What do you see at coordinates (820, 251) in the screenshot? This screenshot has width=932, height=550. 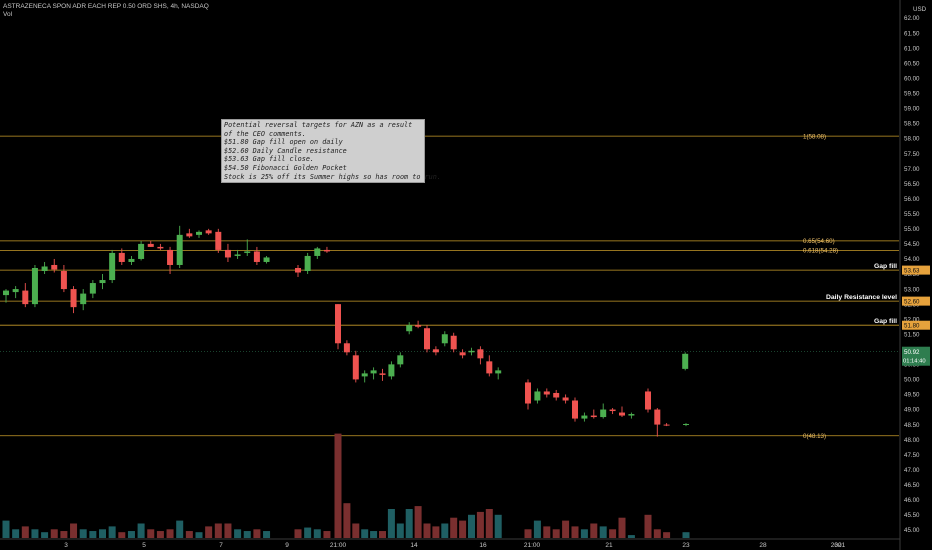 I see `fib-level-label: 0.618(54.28)` at bounding box center [820, 251].